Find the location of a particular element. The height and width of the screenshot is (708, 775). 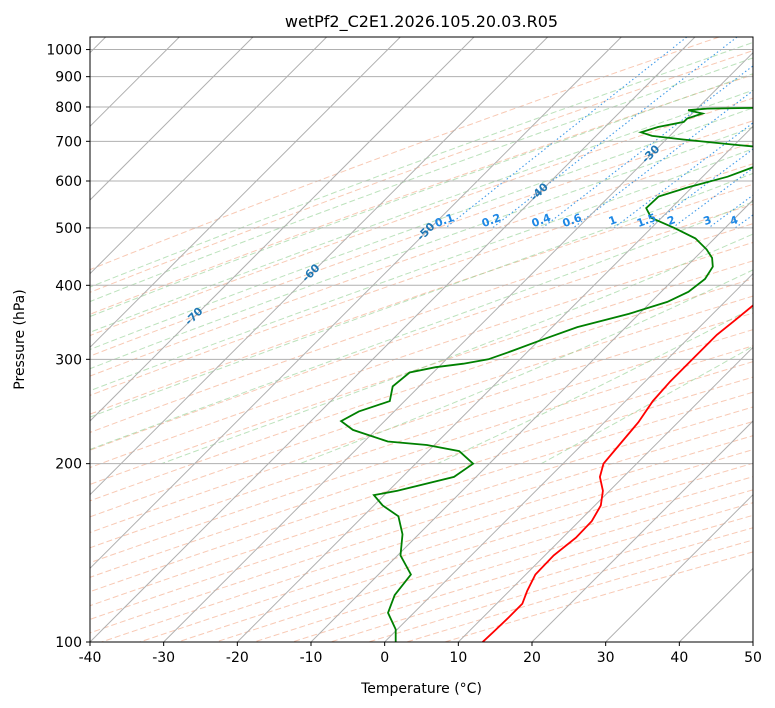

mixing-ratio-label: 4 is located at coordinates (734, 220).